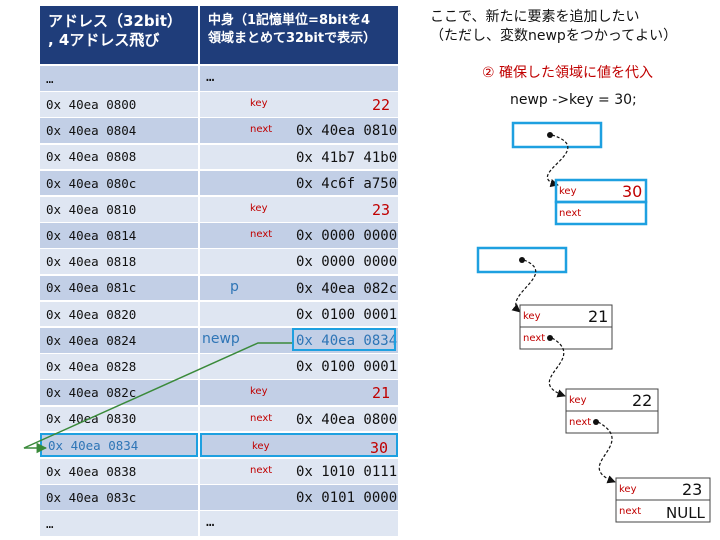 This screenshot has height=540, width=720. I want to click on node1-key-value: 21, so click(598, 316).